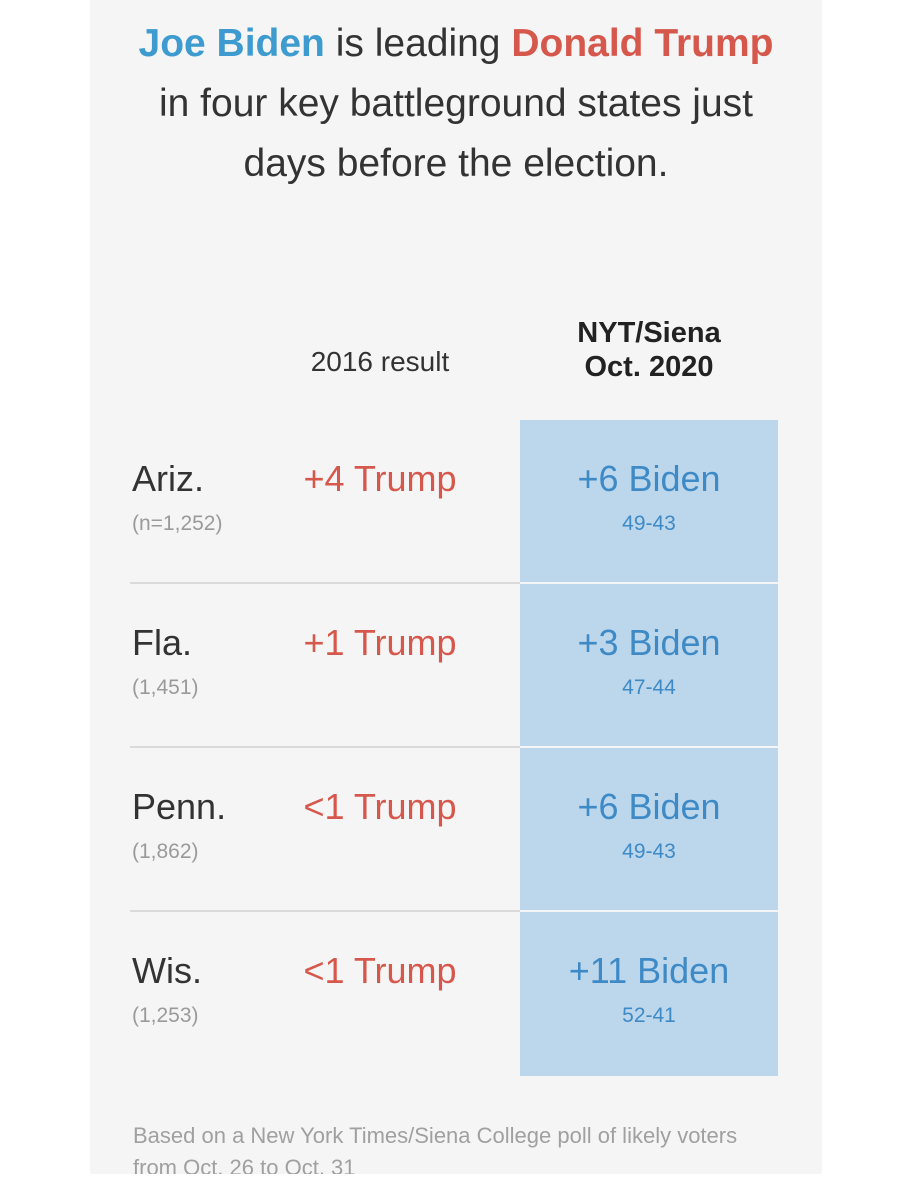 This screenshot has width=908, height=1200. What do you see at coordinates (167, 970) in the screenshot?
I see `state-label: Wis.` at bounding box center [167, 970].